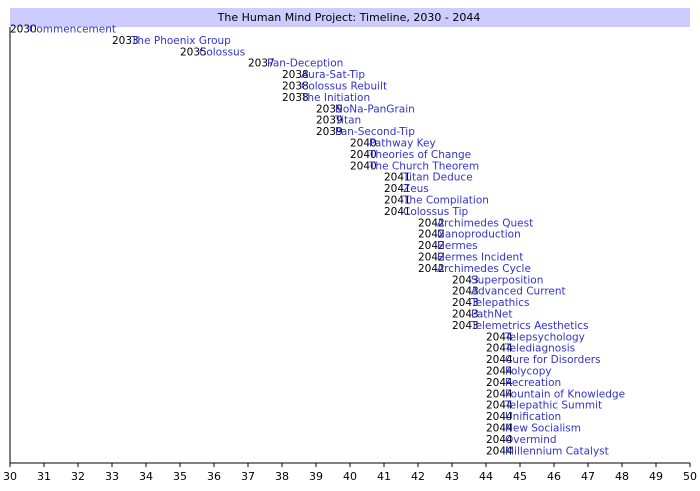 The image size is (700, 491). I want to click on event-label-link: Telediagnosis, so click(539, 349).